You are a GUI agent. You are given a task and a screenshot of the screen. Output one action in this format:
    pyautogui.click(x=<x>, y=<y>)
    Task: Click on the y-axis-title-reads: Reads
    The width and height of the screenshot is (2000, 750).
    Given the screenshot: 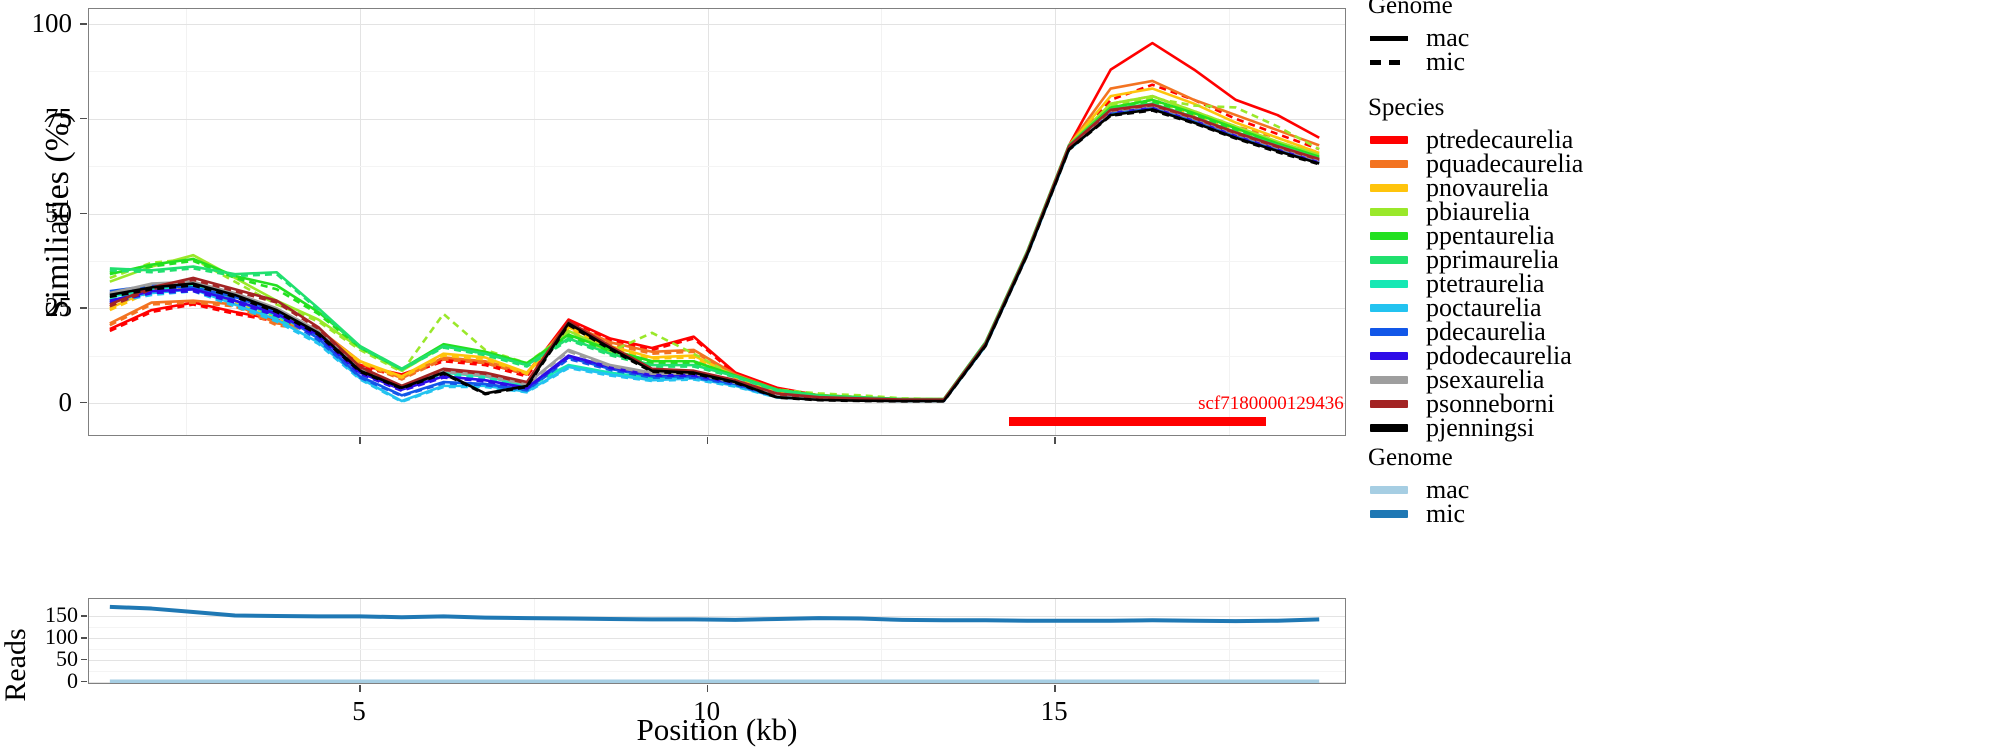 What is the action you would take?
    pyautogui.click(x=16, y=665)
    